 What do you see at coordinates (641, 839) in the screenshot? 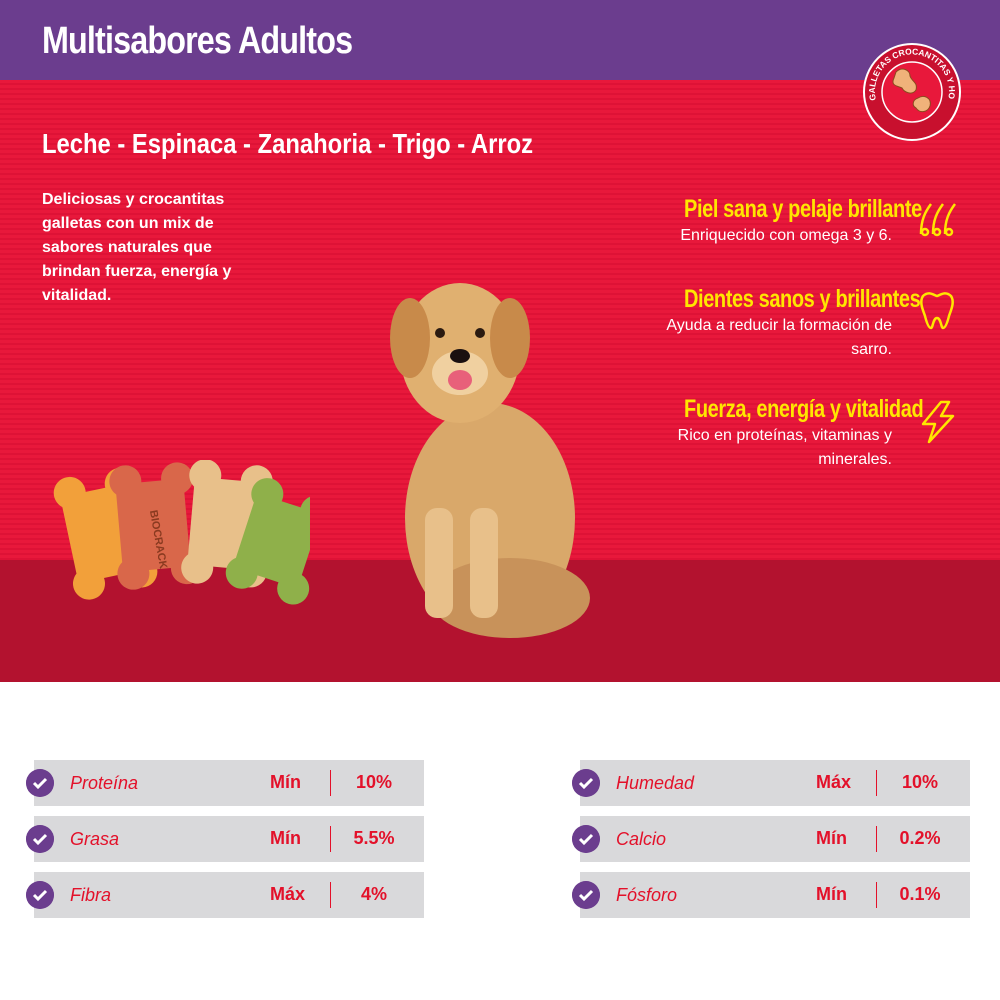
I see `nutrient-name: Calcio` at bounding box center [641, 839].